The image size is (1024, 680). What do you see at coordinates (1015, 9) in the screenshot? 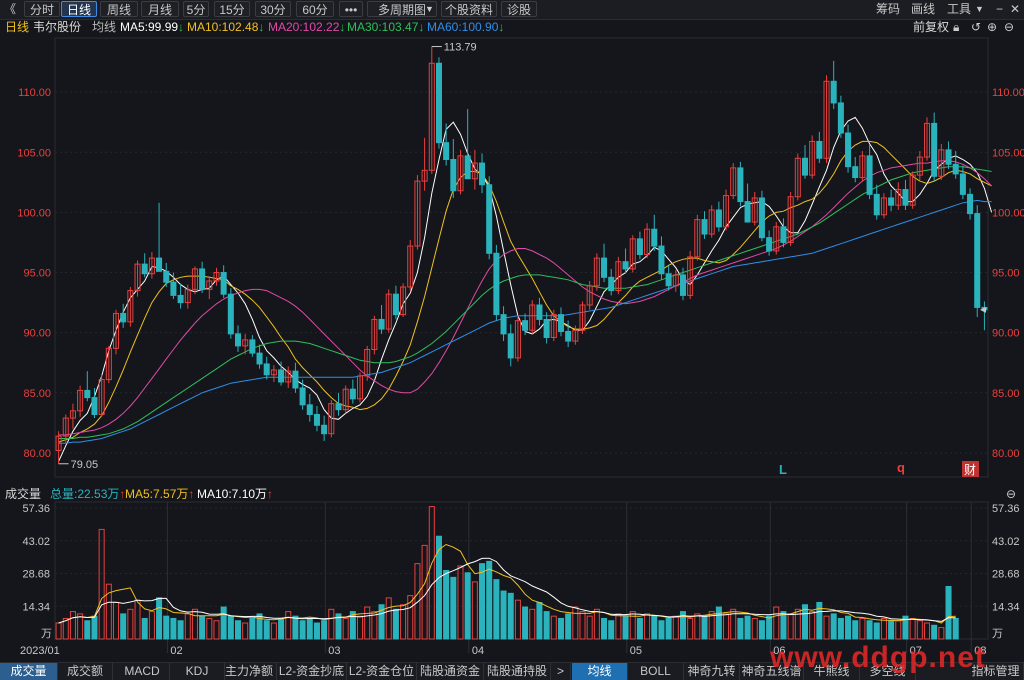
I see `close-icon: ✕` at bounding box center [1015, 9].